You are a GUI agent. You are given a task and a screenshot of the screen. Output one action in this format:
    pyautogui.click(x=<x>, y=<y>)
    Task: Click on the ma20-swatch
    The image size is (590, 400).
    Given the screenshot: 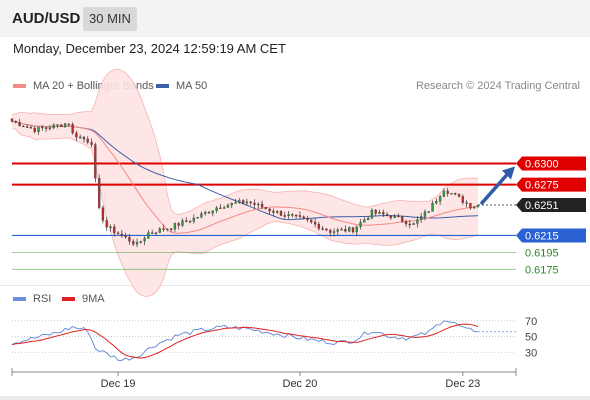 What is the action you would take?
    pyautogui.click(x=19, y=86)
    